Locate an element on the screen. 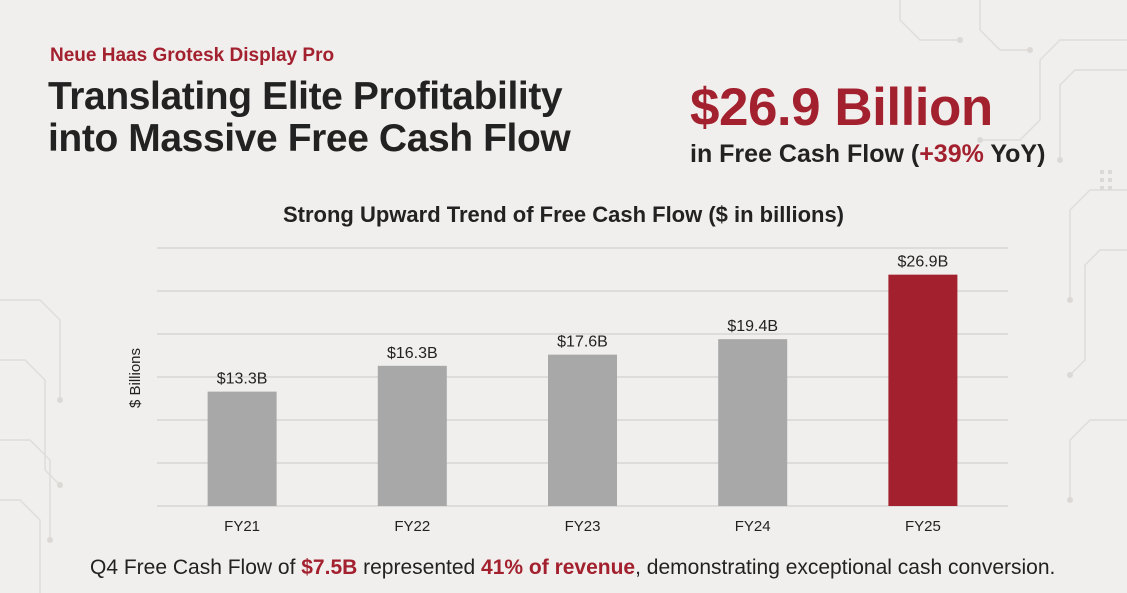  bar-fy21 is located at coordinates (242, 448).